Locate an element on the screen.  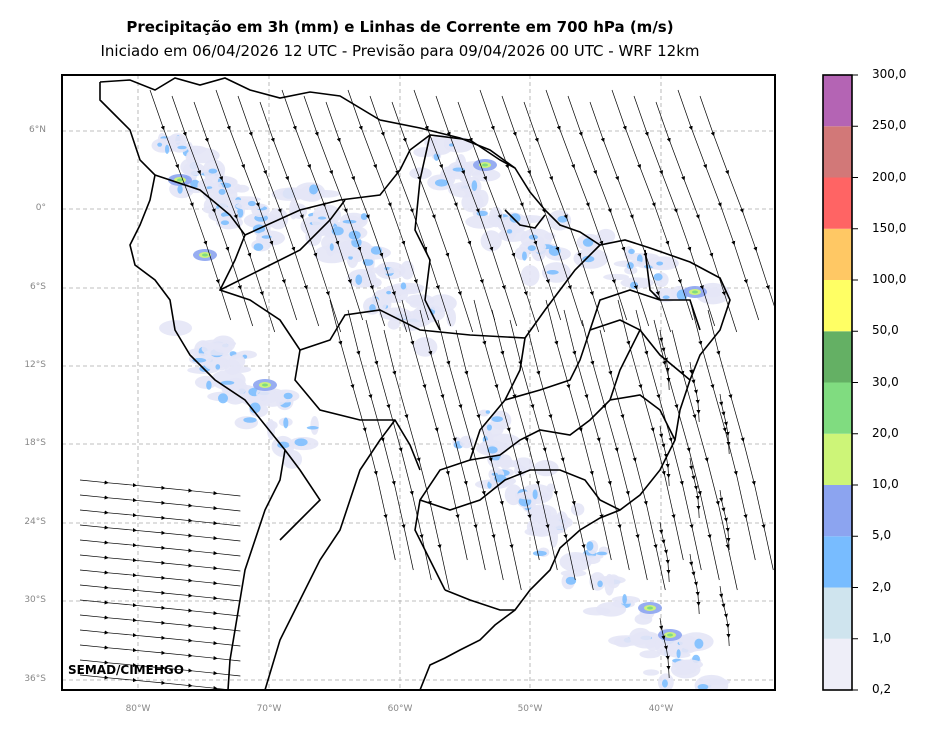
lat-tick-label: 12°S is located at coordinates (35, 365).